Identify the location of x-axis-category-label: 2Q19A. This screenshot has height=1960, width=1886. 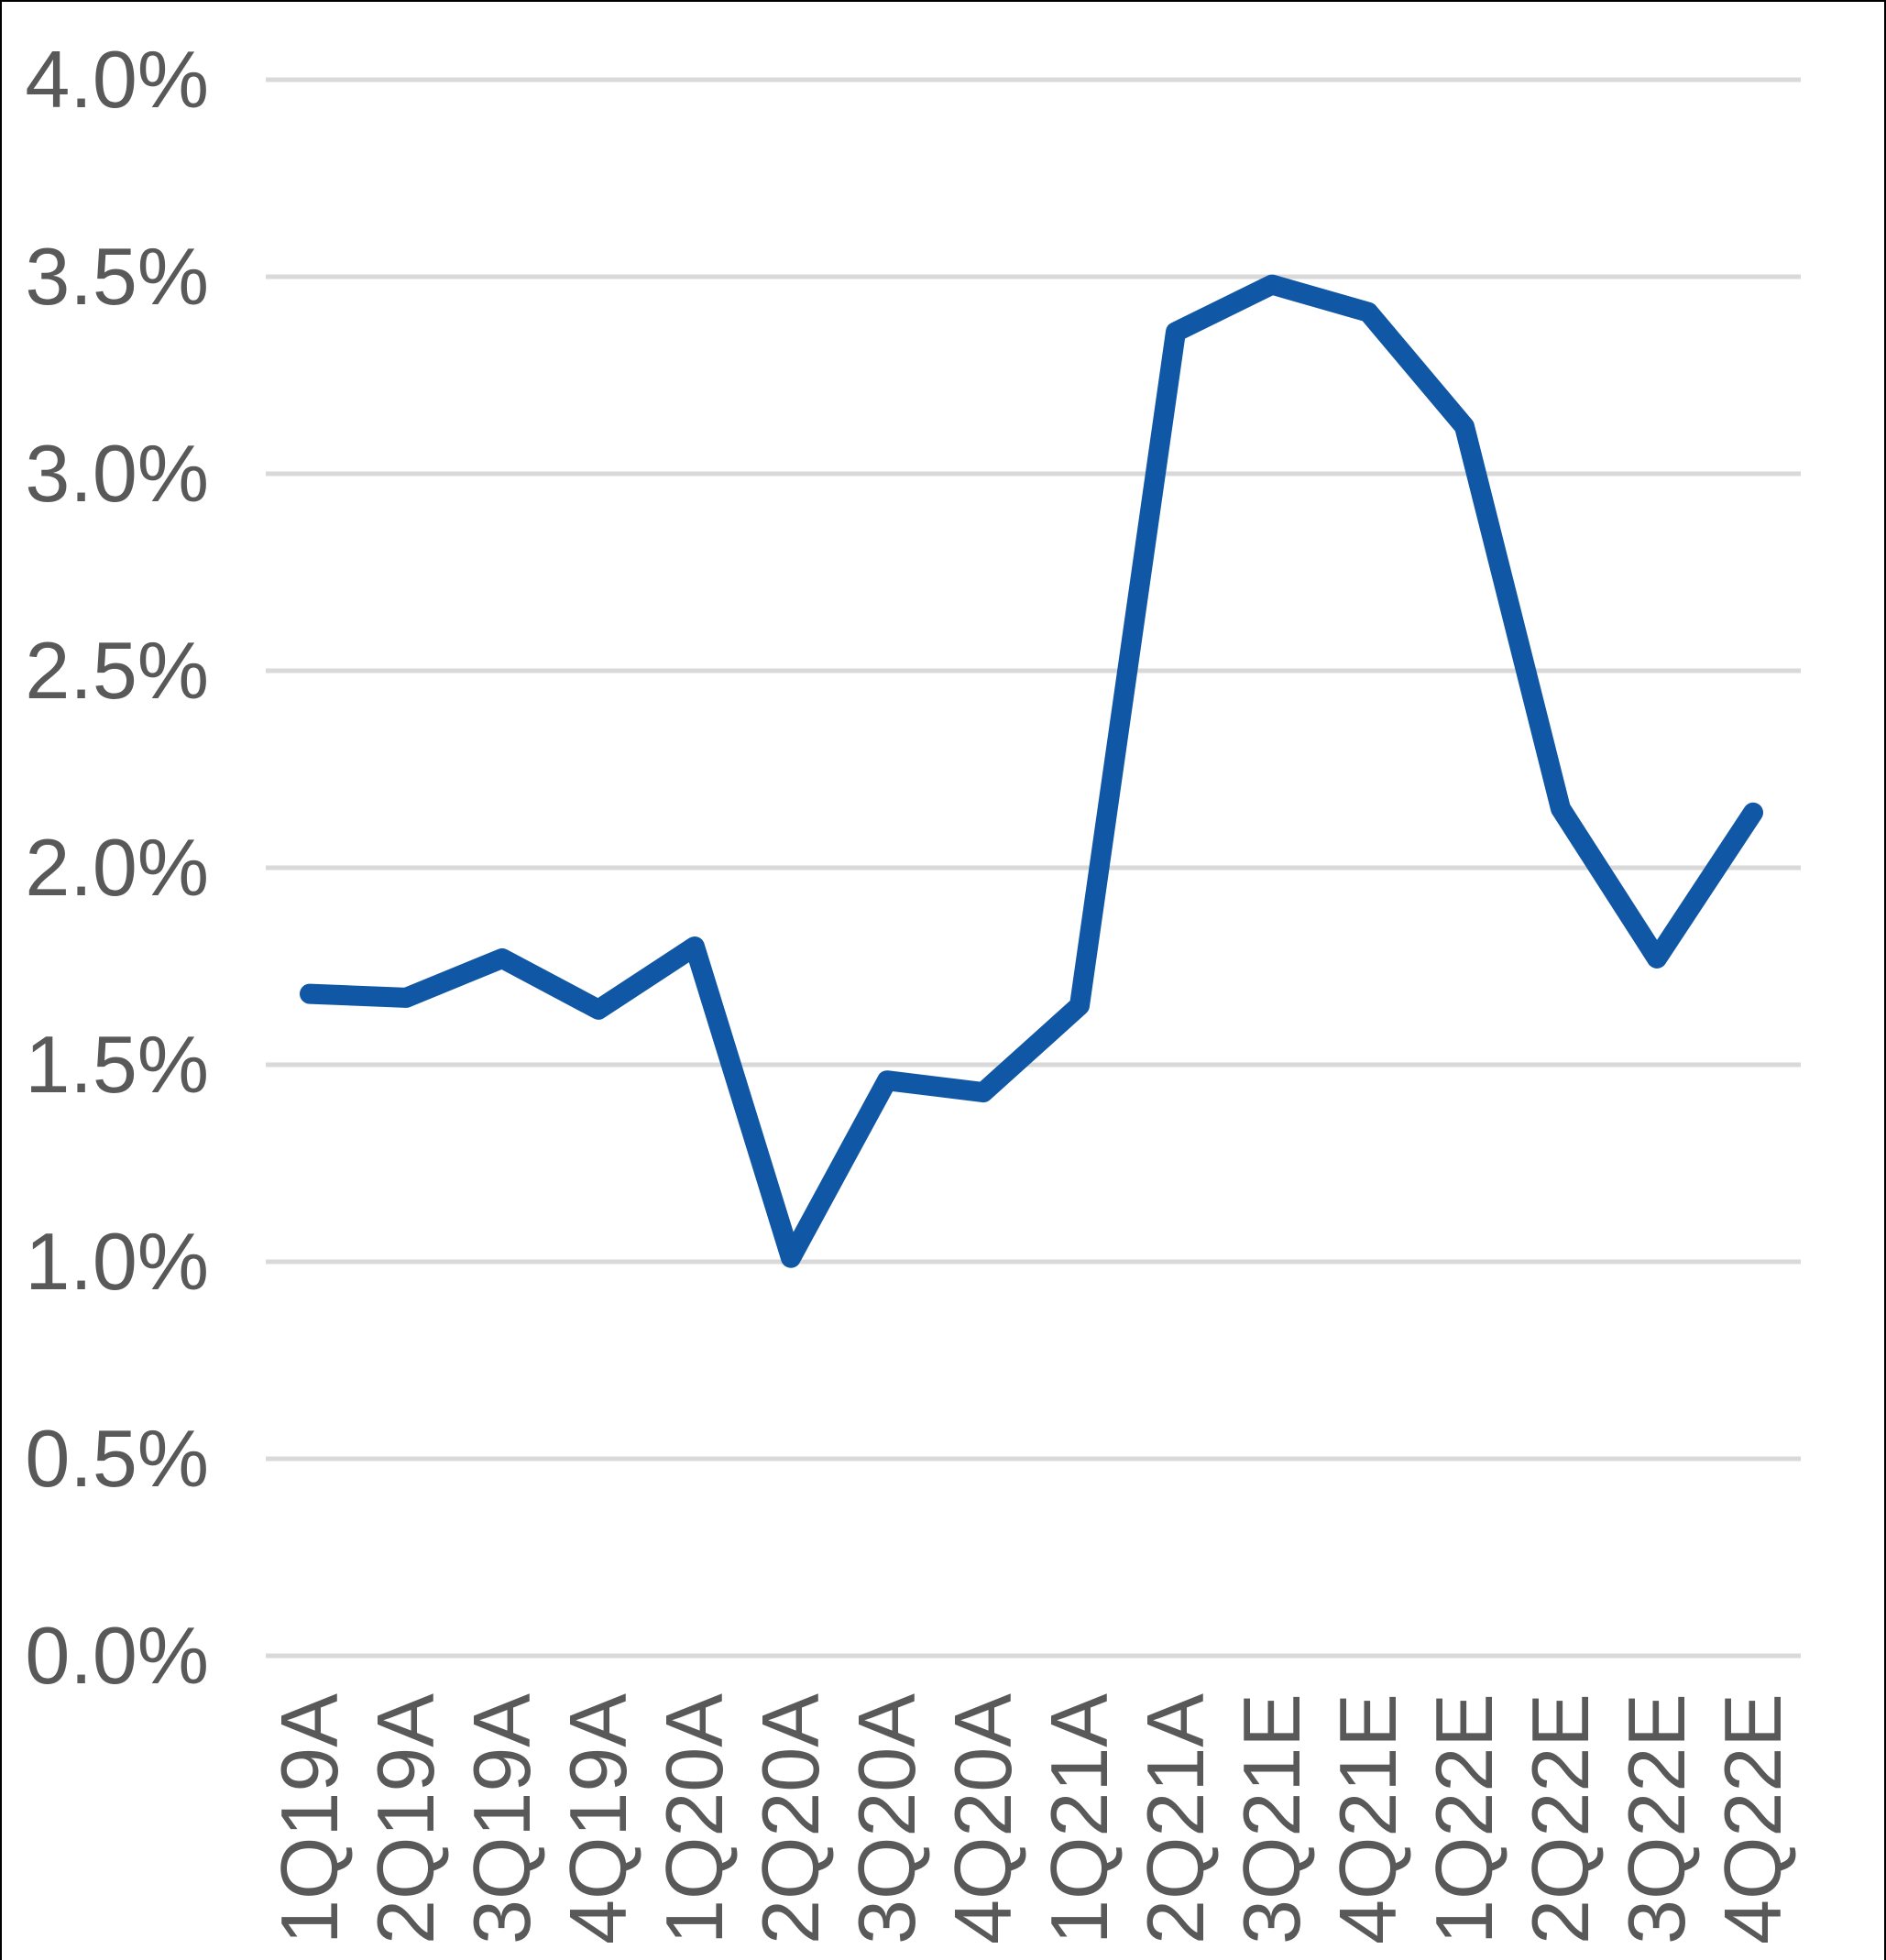
(405, 1818).